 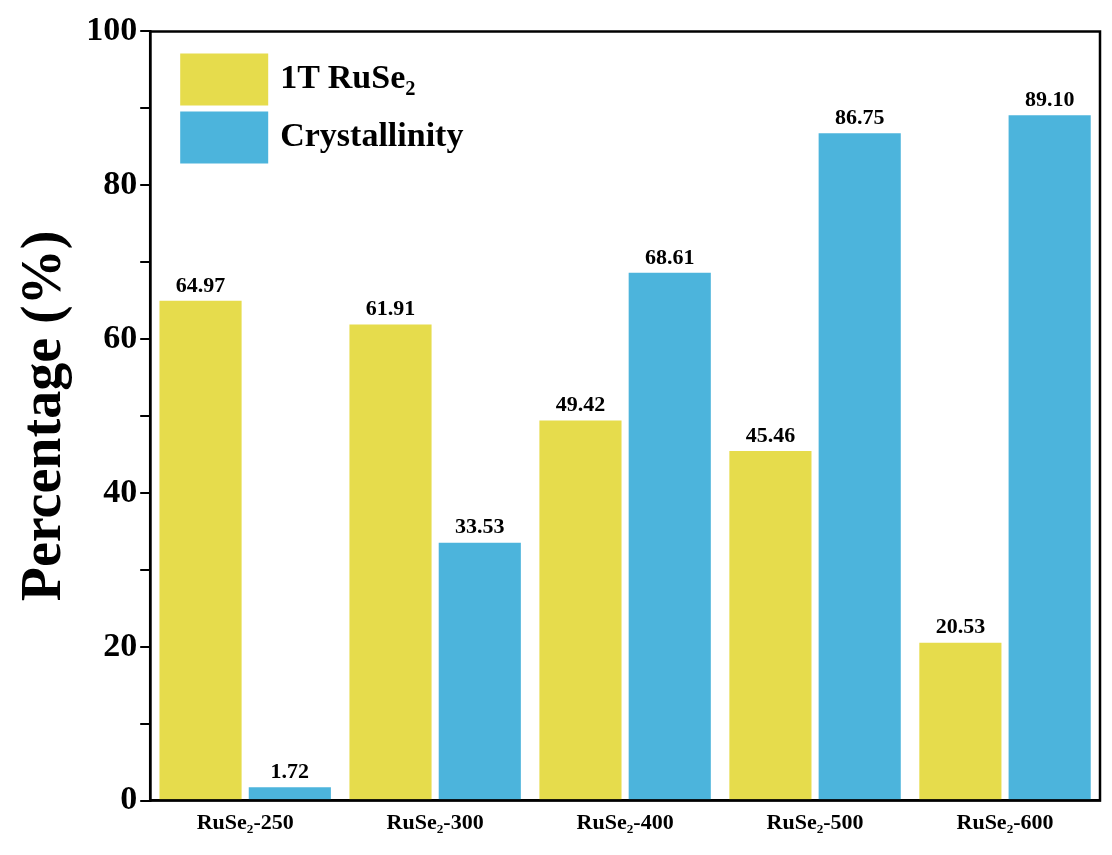 What do you see at coordinates (129, 798) in the screenshot?
I see `y-tick-label: 0` at bounding box center [129, 798].